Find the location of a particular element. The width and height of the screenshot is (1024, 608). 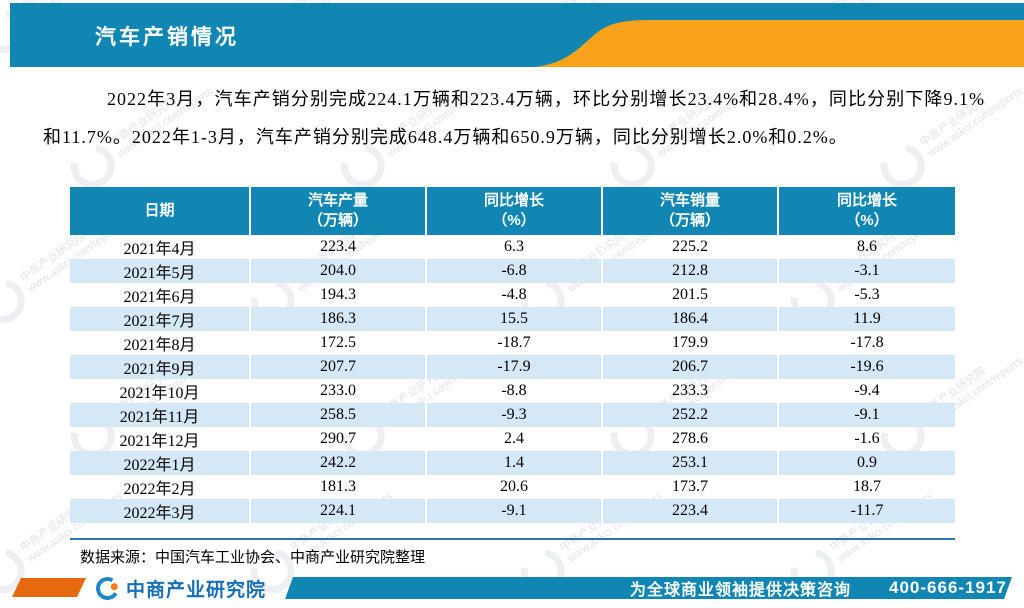

table-row: 2021年12月 290.7 2.4 278.6 -1.6 is located at coordinates (512, 439).